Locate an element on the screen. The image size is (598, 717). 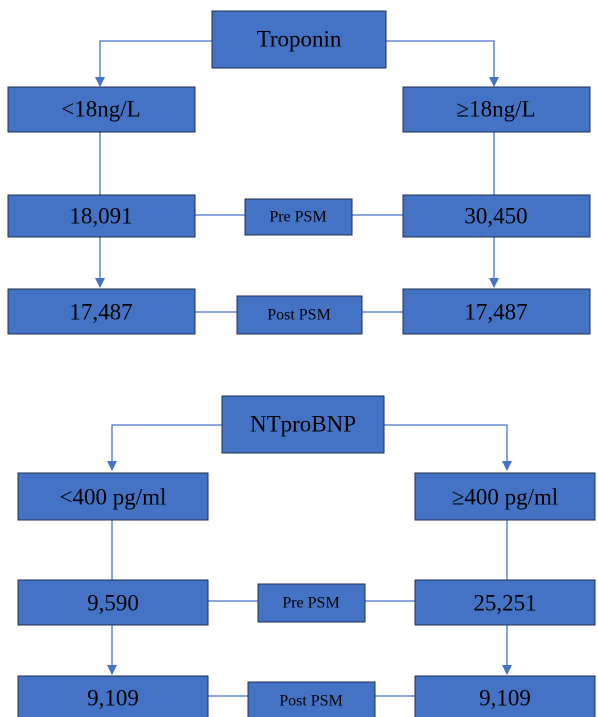
ntprobnp-post-right-value: 9,109 is located at coordinates (505, 698).